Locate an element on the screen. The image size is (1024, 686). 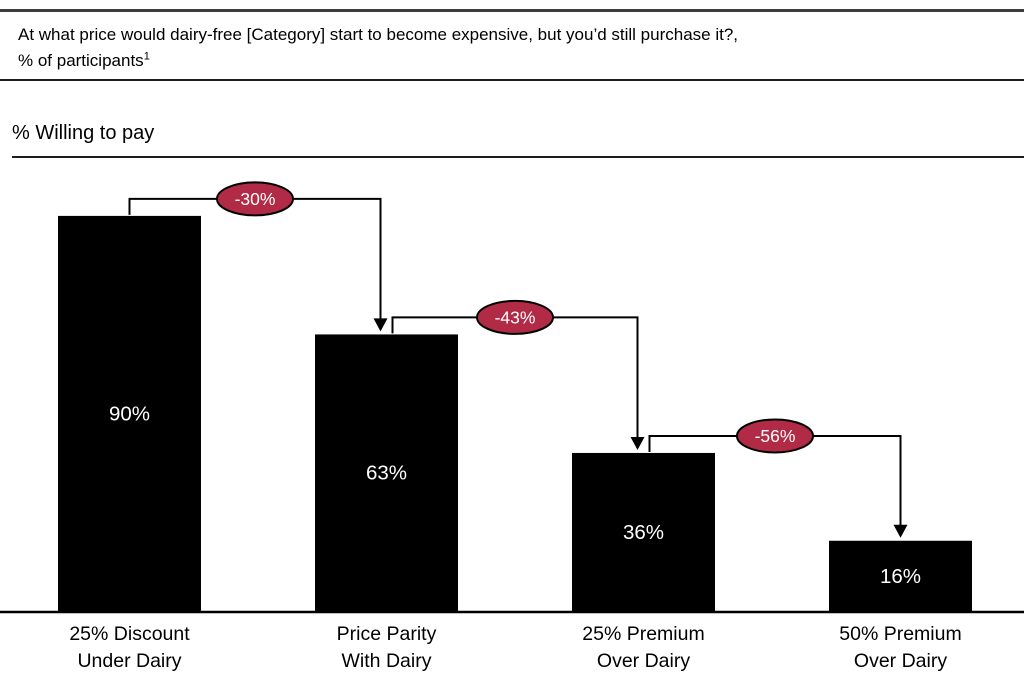
delta-badge-label-1: -43% is located at coordinates (515, 317).